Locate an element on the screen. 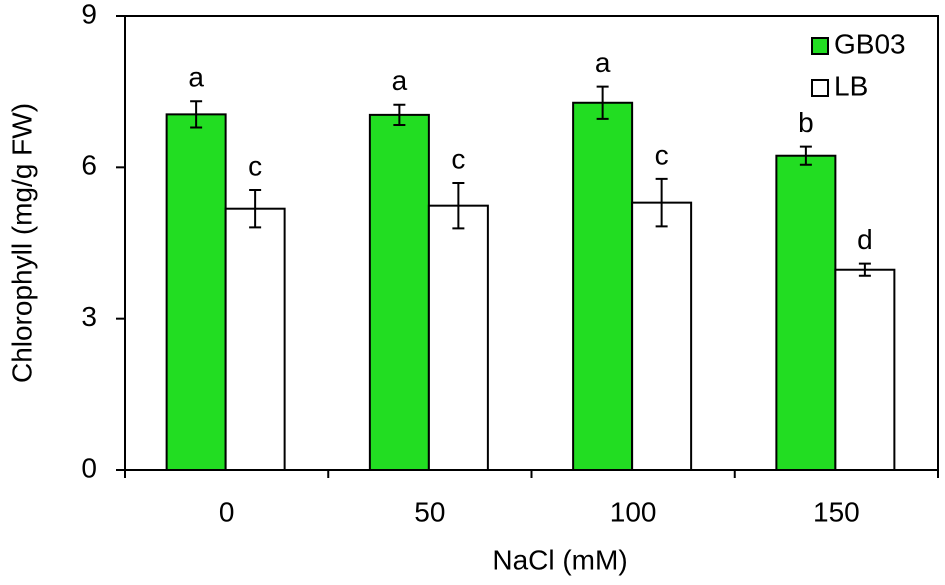 Image resolution: width=945 pixels, height=585 pixels. legend-label: LB is located at coordinates (851, 85).